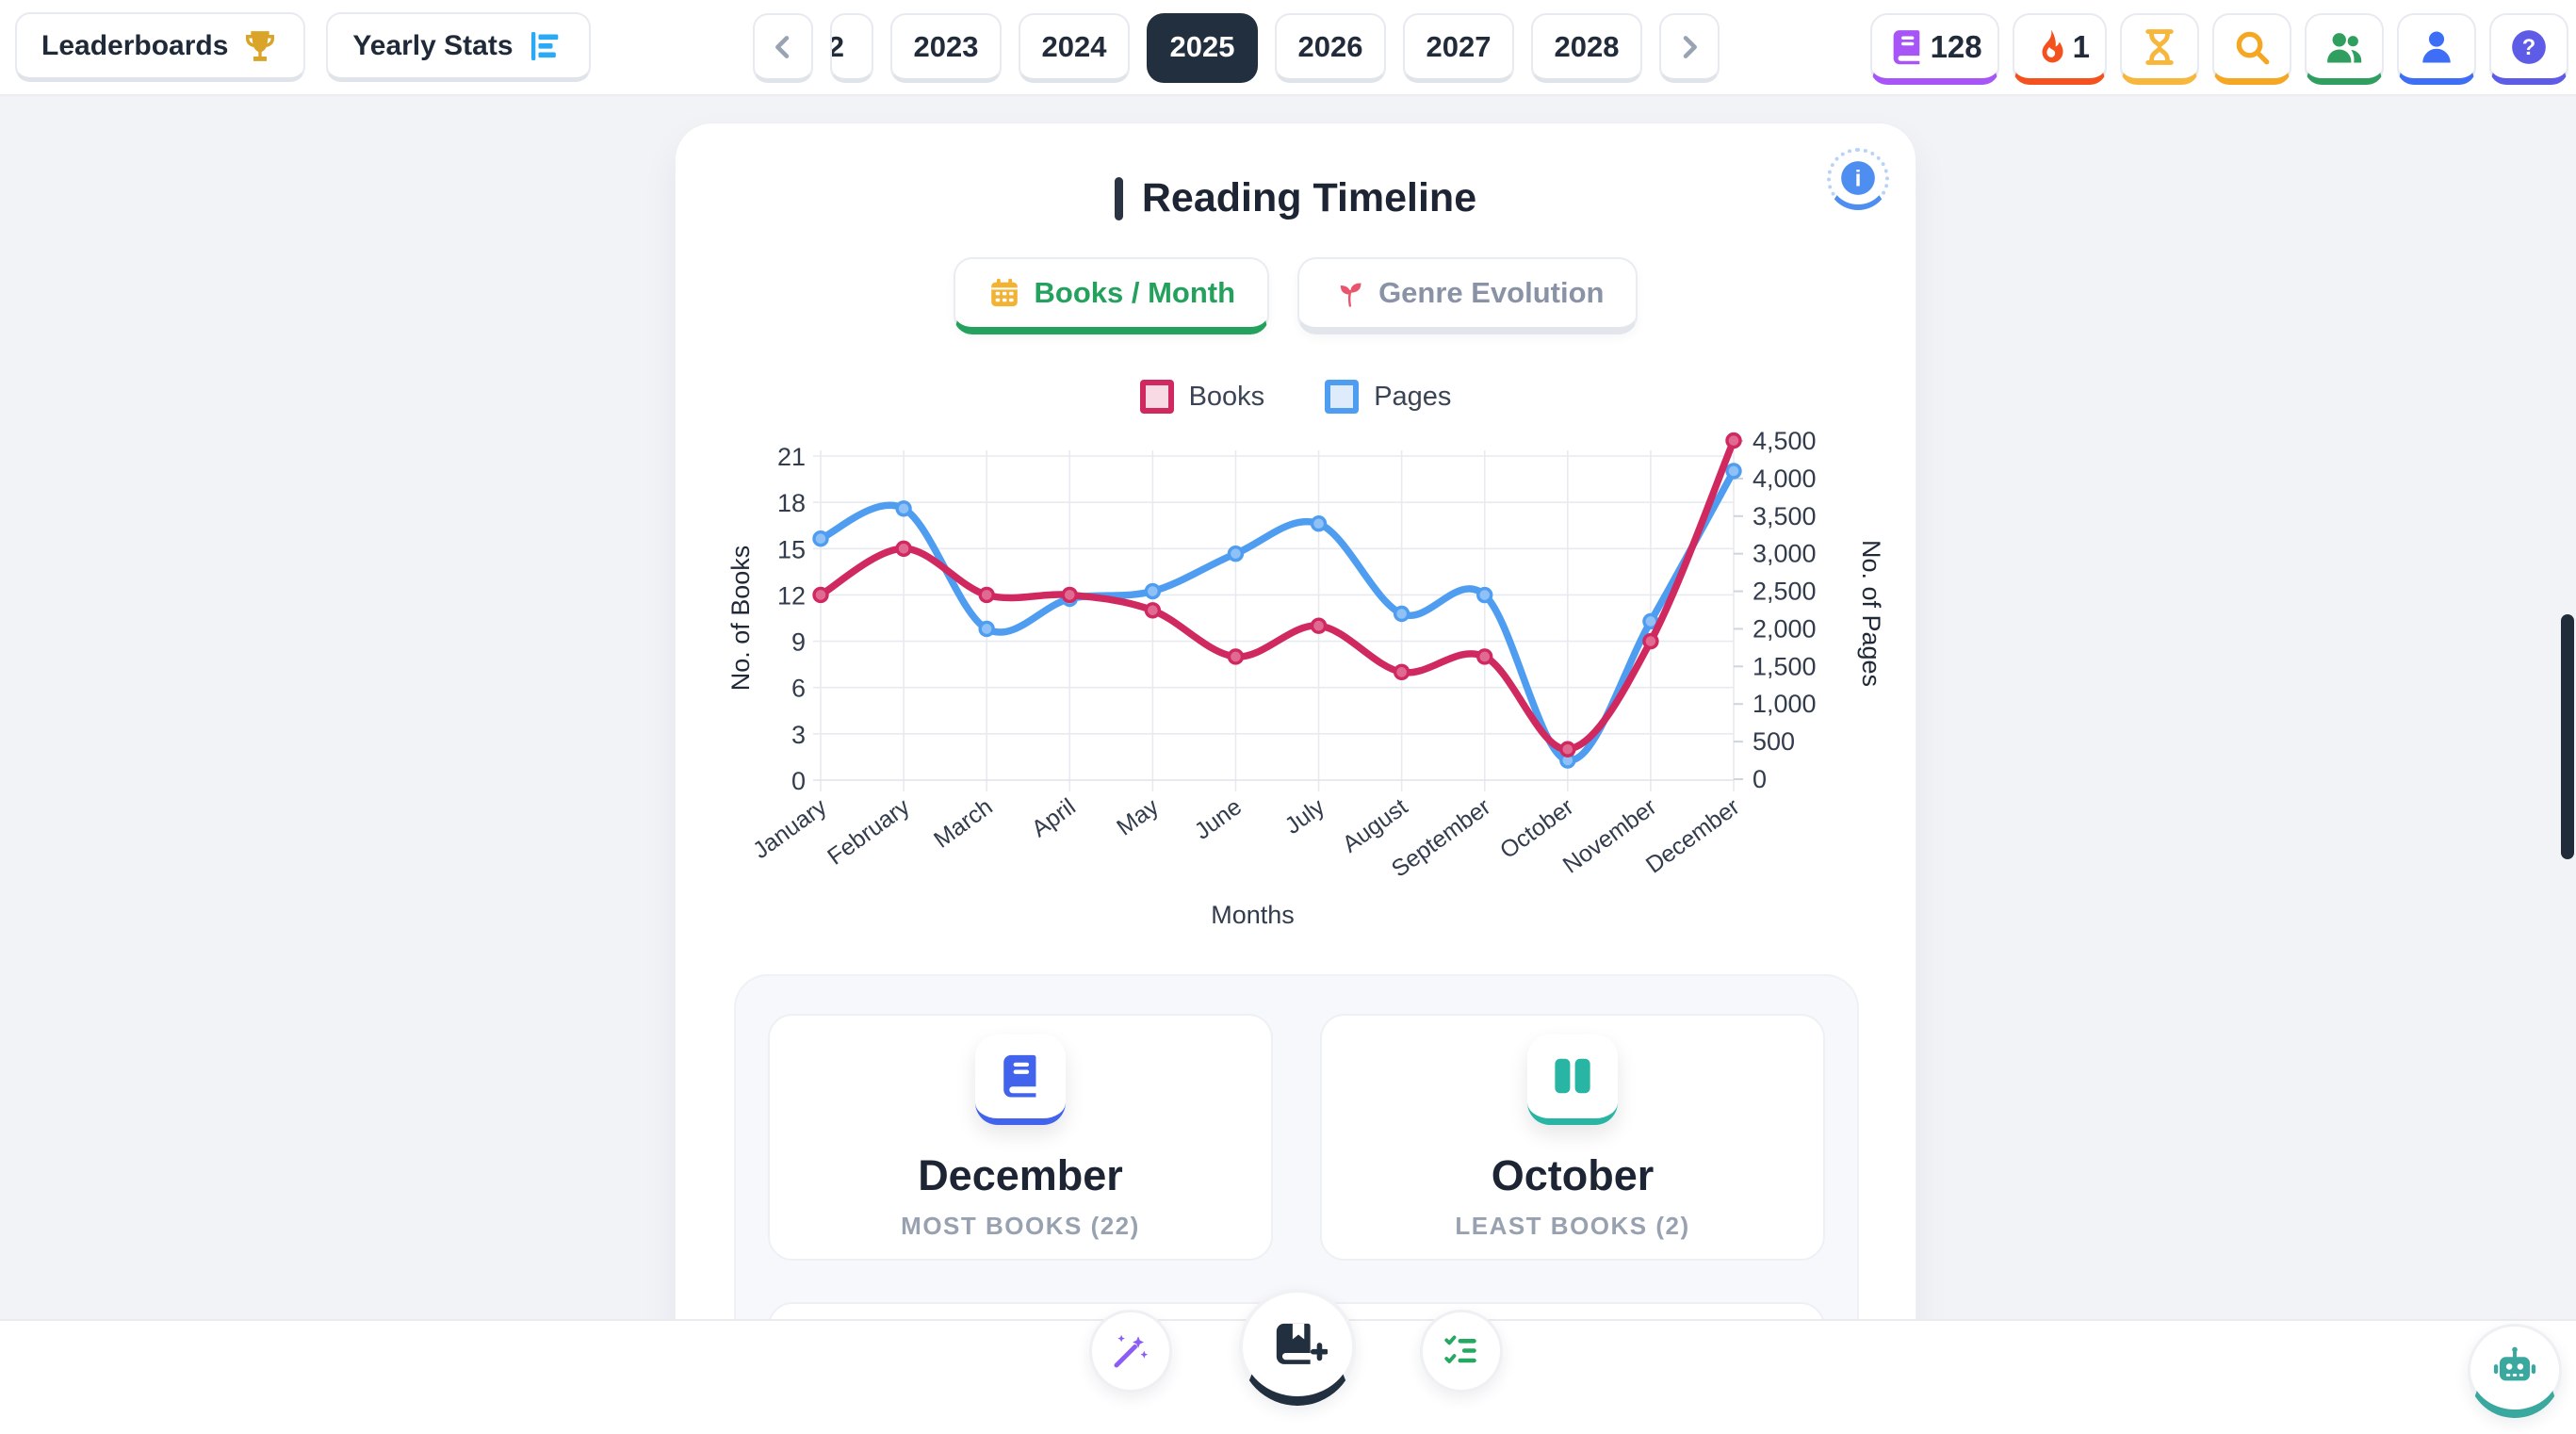  I want to click on svg-text: 15, so click(791, 549).